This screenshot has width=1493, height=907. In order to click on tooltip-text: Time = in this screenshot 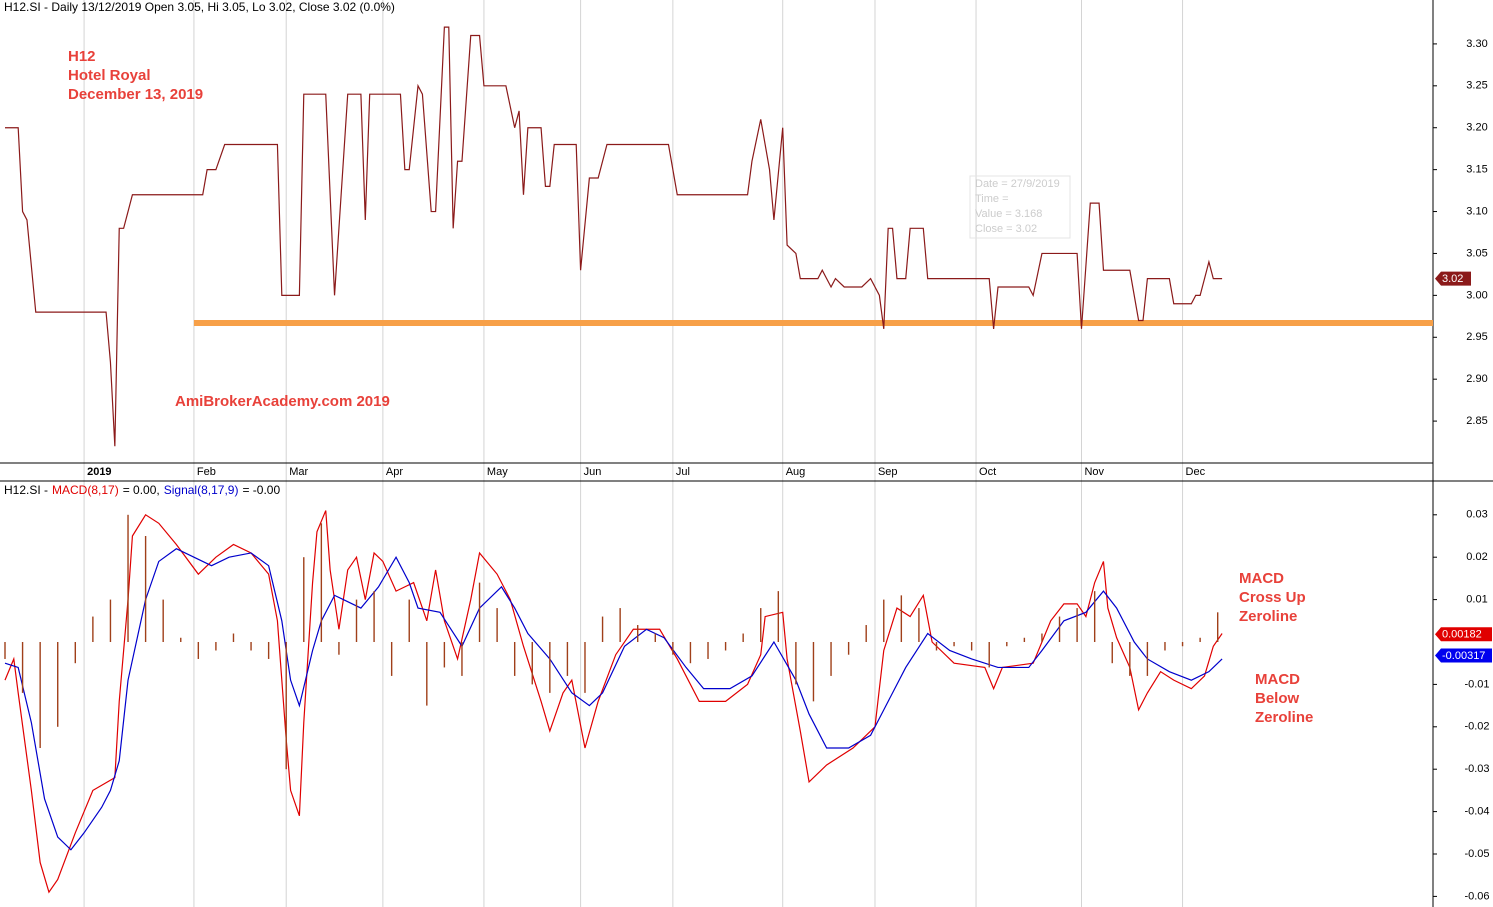, I will do `click(992, 199)`.